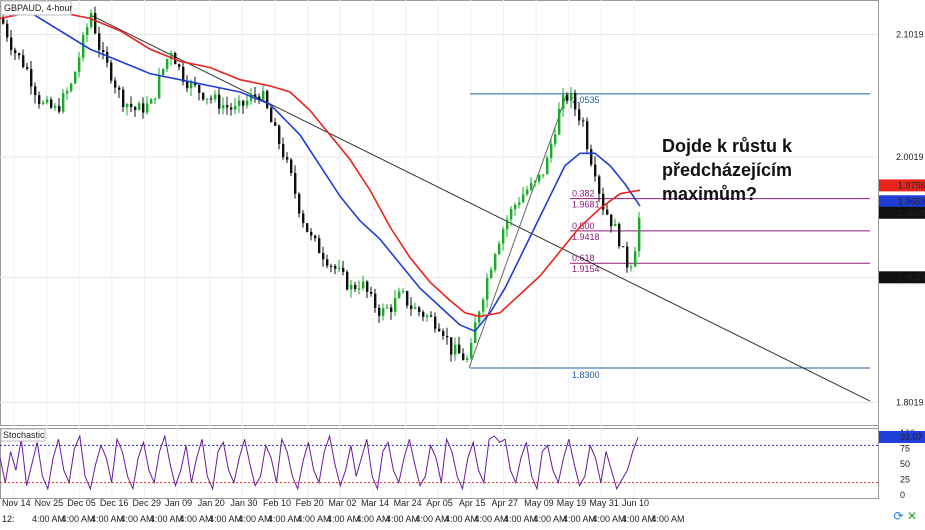 The width and height of the screenshot is (925, 530). What do you see at coordinates (137, 519) in the screenshot?
I see `x-time-label-3: 4:00 AM` at bounding box center [137, 519].